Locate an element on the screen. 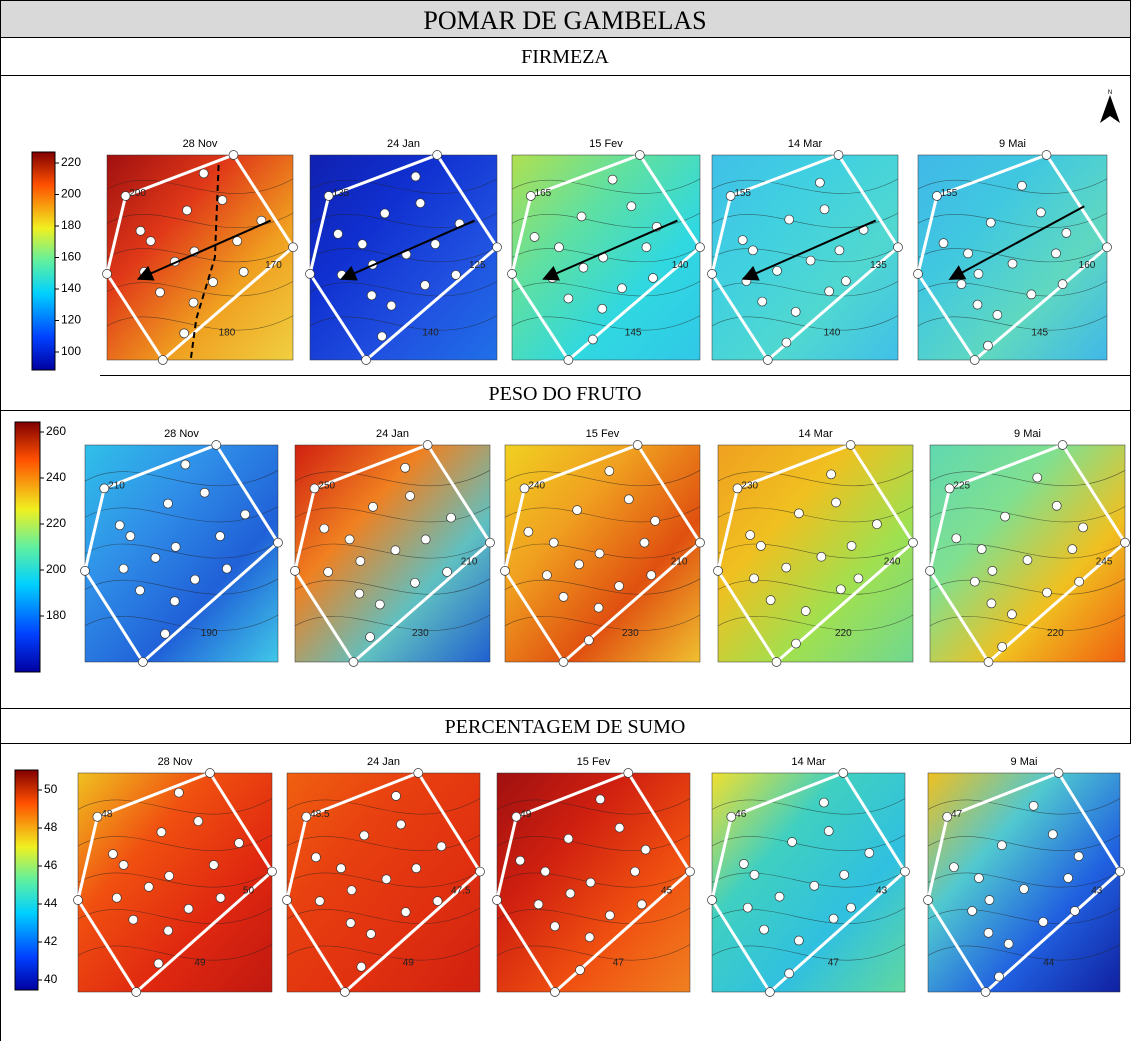 The image size is (1131, 1041). contour-label: 245 is located at coordinates (1104, 561).